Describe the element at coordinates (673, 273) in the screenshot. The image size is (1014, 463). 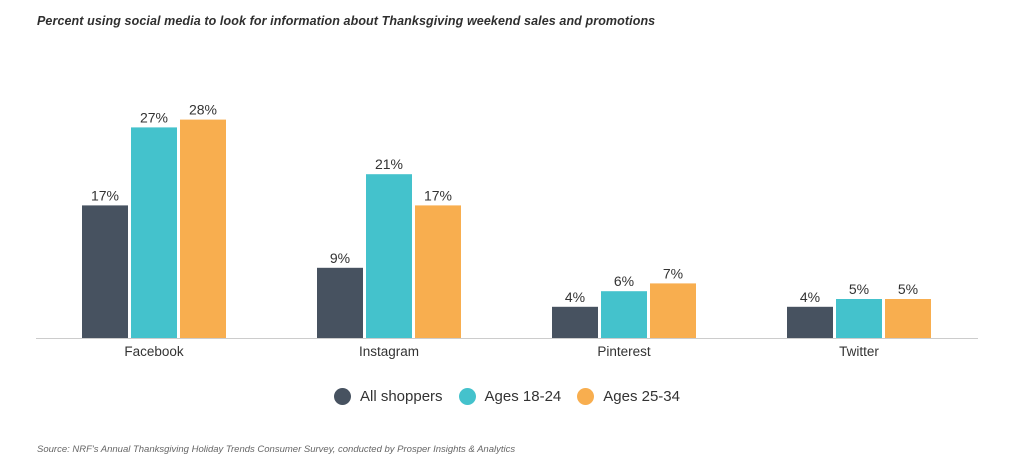
I see `data-label: 7%` at that location.